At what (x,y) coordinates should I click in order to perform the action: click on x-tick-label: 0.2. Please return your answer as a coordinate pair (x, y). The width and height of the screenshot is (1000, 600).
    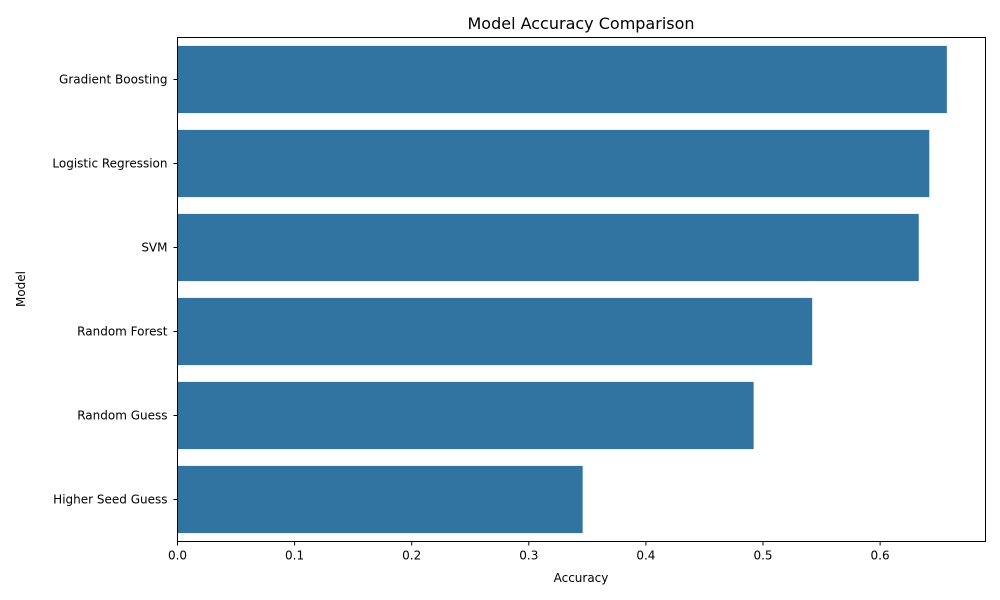
    Looking at the image, I should click on (411, 556).